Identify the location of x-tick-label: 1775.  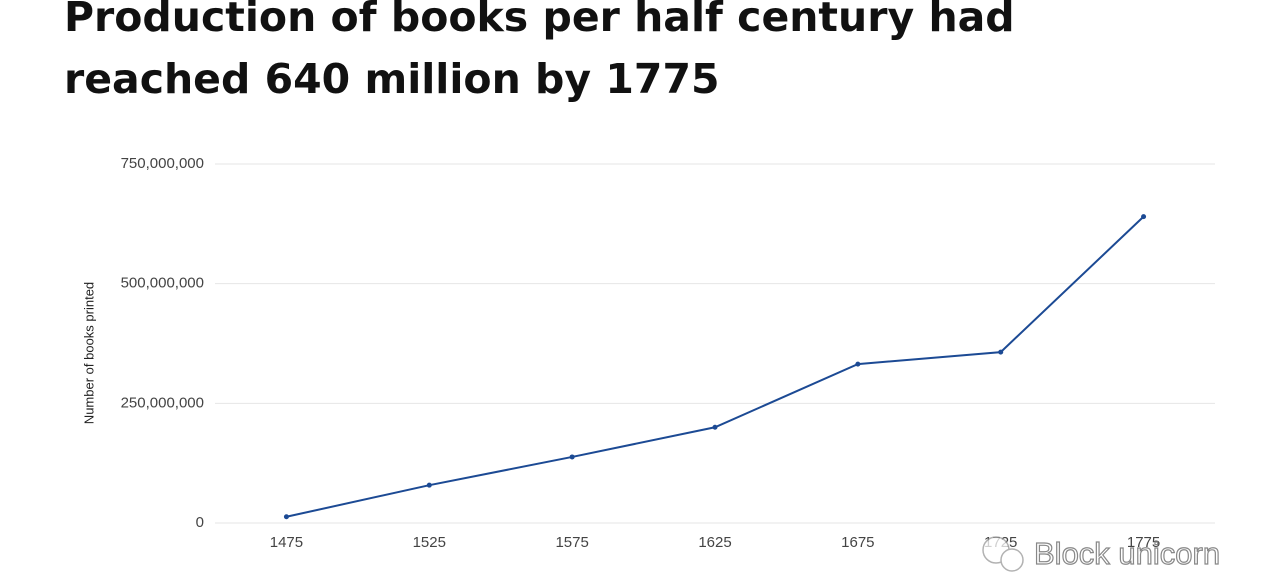
(1143, 542).